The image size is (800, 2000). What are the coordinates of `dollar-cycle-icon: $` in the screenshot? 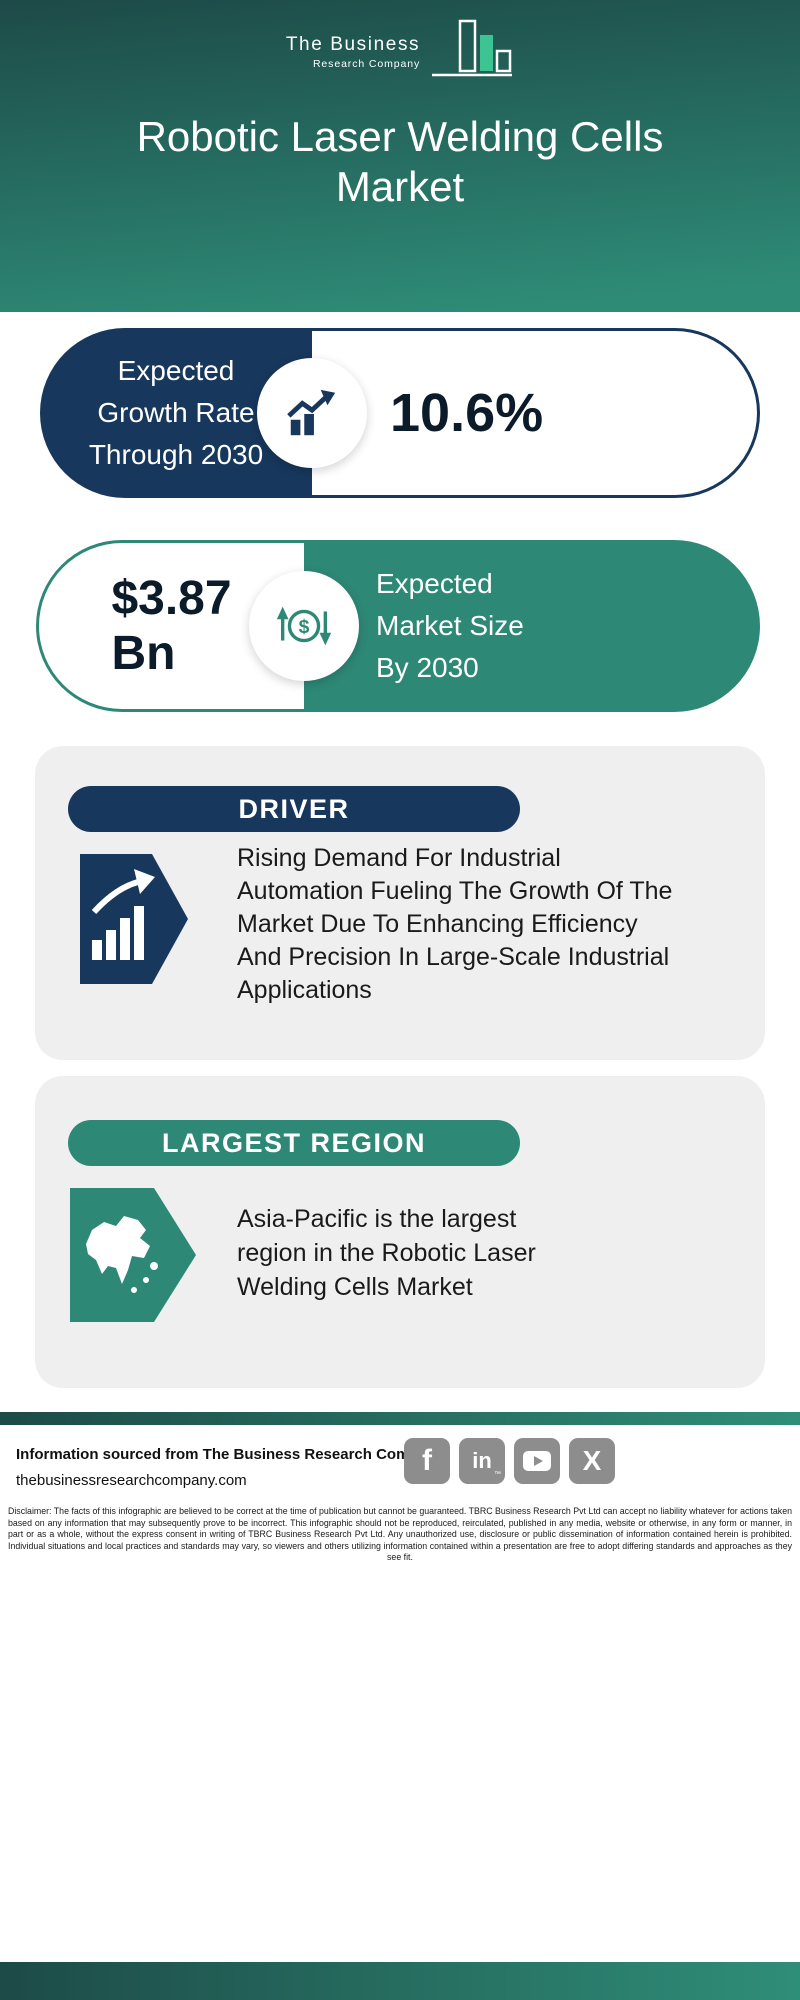 It's located at (304, 626).